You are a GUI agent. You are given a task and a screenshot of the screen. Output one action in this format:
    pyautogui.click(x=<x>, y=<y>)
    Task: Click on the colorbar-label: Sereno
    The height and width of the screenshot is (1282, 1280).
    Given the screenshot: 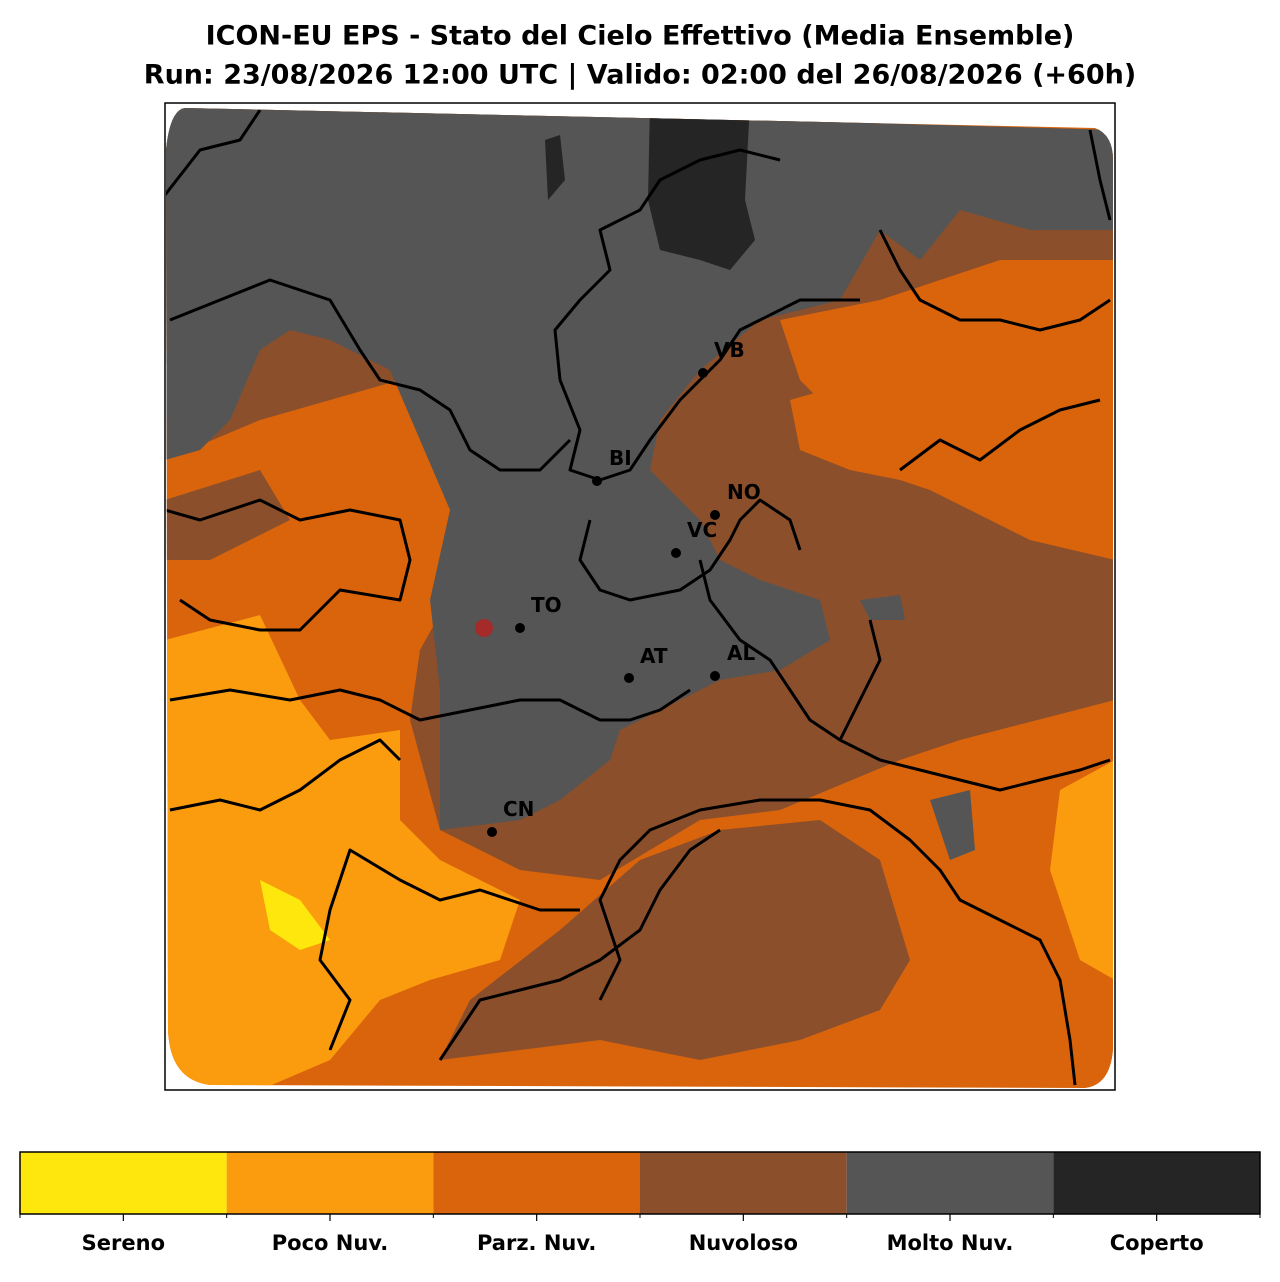 What is the action you would take?
    pyautogui.click(x=123, y=1243)
    